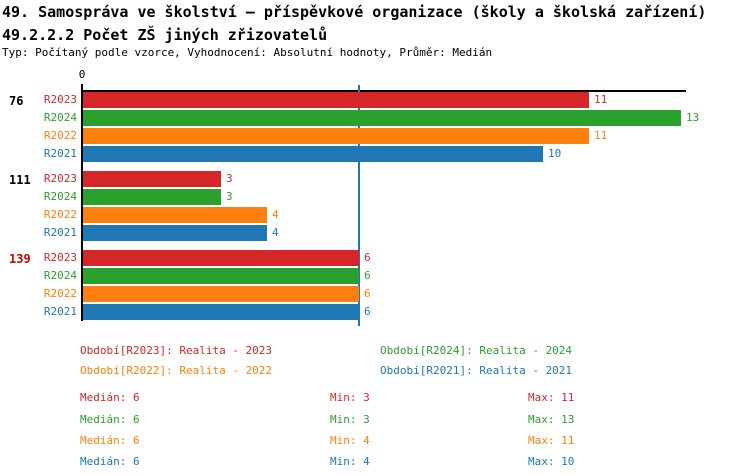  Describe the element at coordinates (110, 397) in the screenshot. I see `stat-median-r2023: Medián: 6` at that location.